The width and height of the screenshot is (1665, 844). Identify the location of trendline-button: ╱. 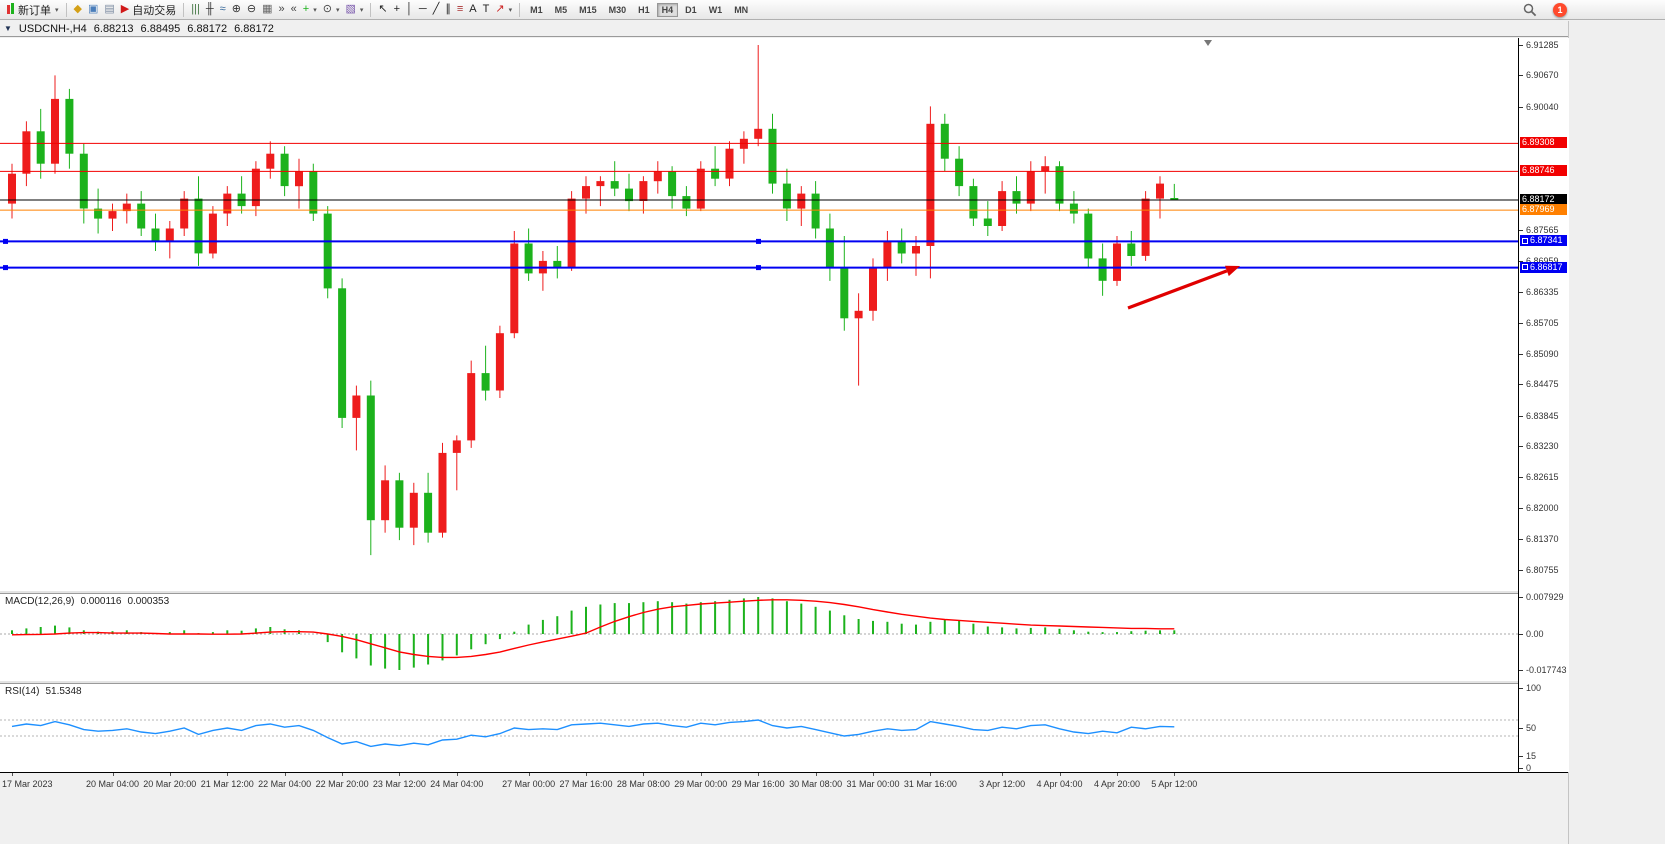
(436, 10).